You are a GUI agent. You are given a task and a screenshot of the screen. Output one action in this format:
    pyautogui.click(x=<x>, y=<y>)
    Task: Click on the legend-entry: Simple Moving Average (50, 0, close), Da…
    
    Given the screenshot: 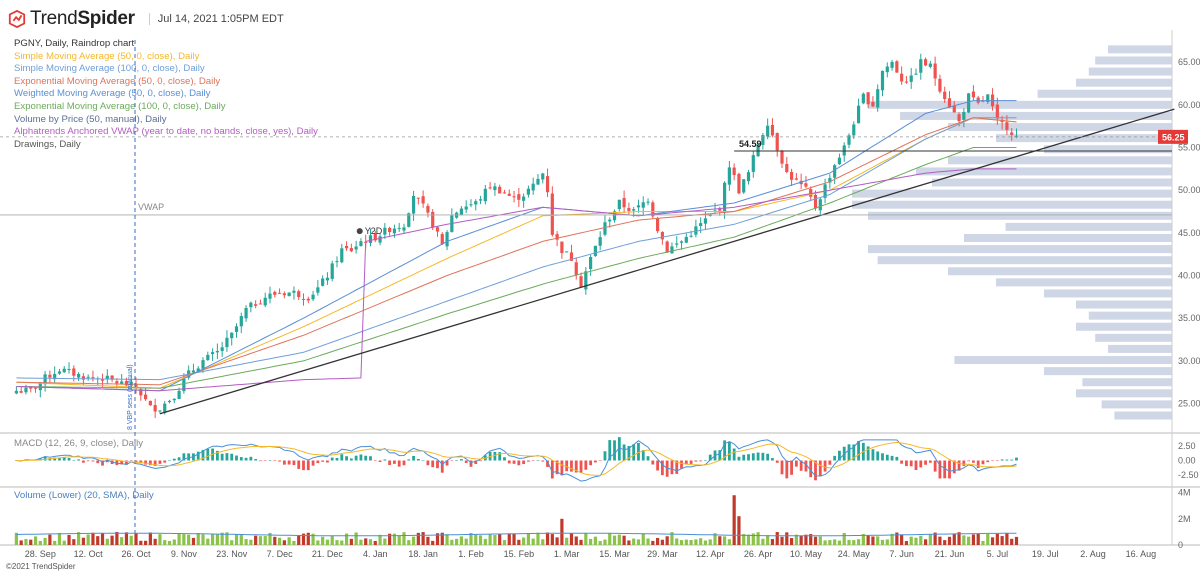 What is the action you would take?
    pyautogui.click(x=107, y=56)
    